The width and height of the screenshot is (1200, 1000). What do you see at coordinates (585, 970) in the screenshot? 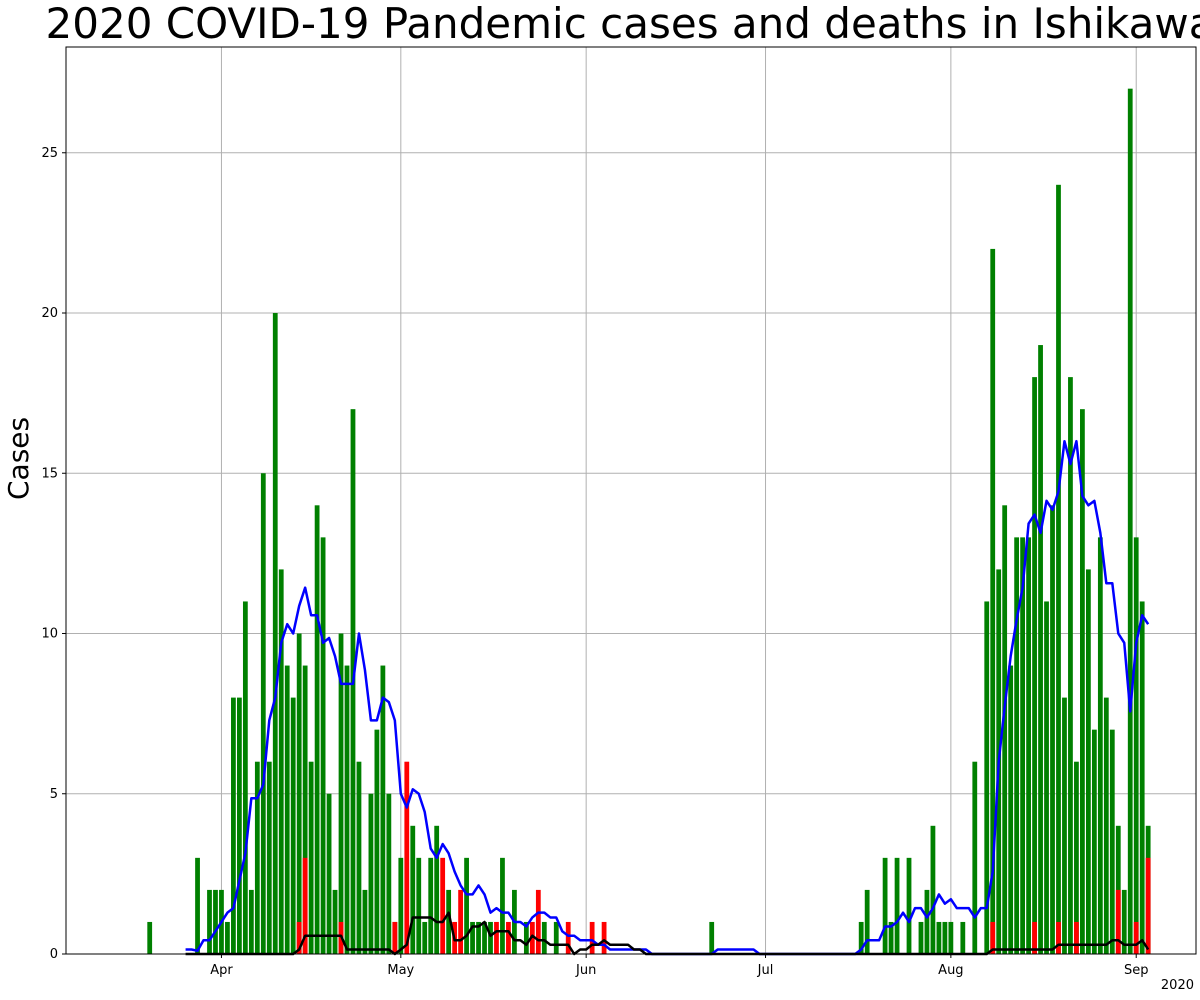
I see `x-tick-label: Jun` at bounding box center [585, 970].